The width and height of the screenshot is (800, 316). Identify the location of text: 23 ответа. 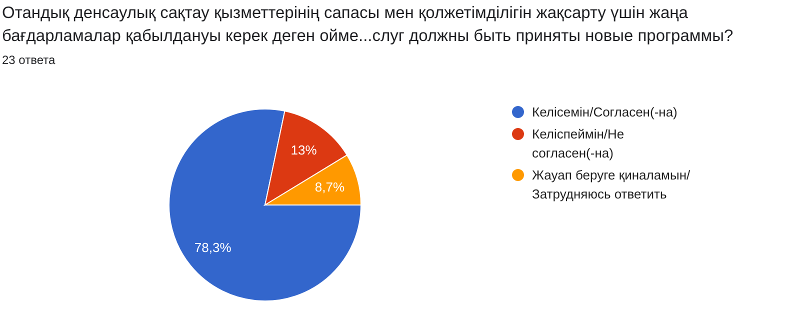
(29, 60).